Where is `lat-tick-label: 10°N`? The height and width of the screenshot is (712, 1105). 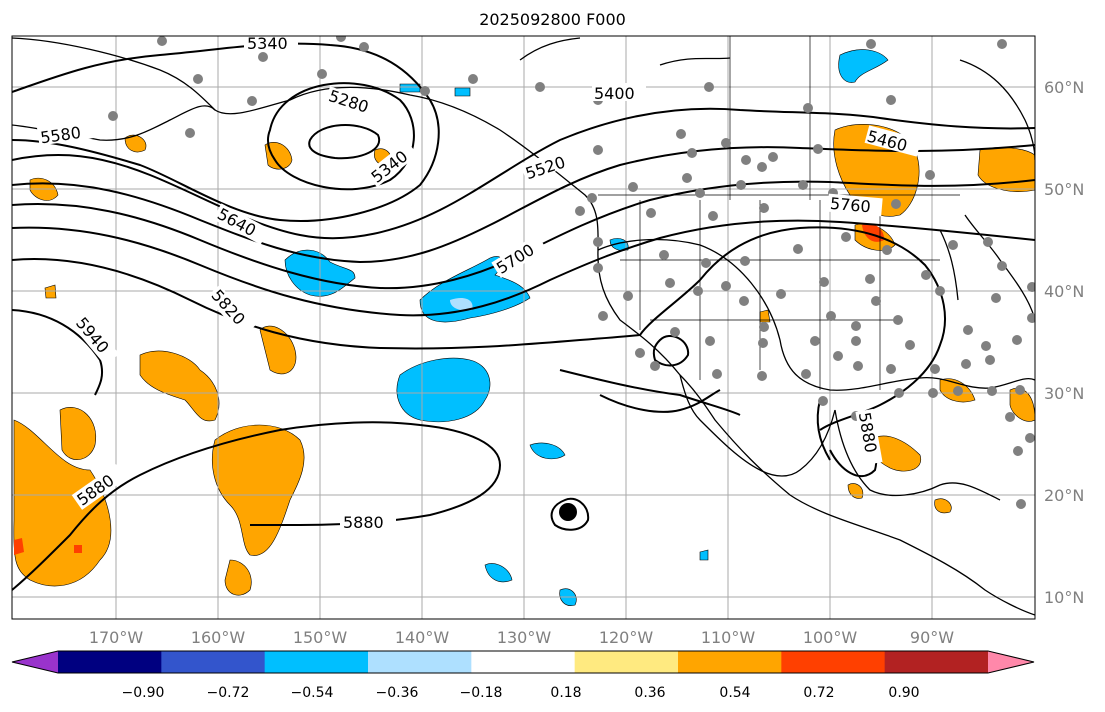
lat-tick-label: 10°N is located at coordinates (1064, 597).